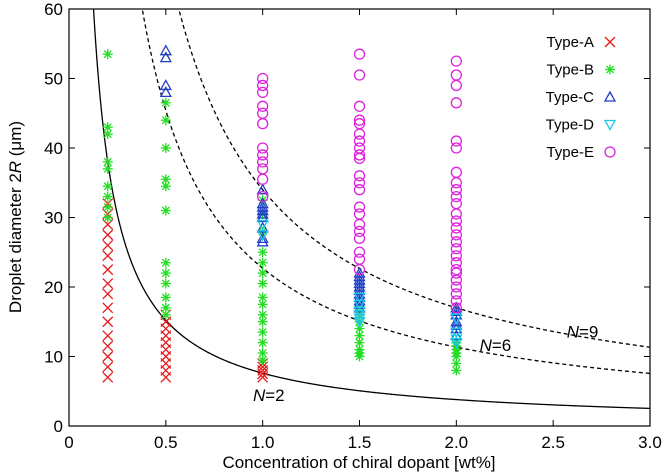 This screenshot has height=475, width=664. What do you see at coordinates (610, 69) in the screenshot?
I see `legend-marker-Type-B` at bounding box center [610, 69].